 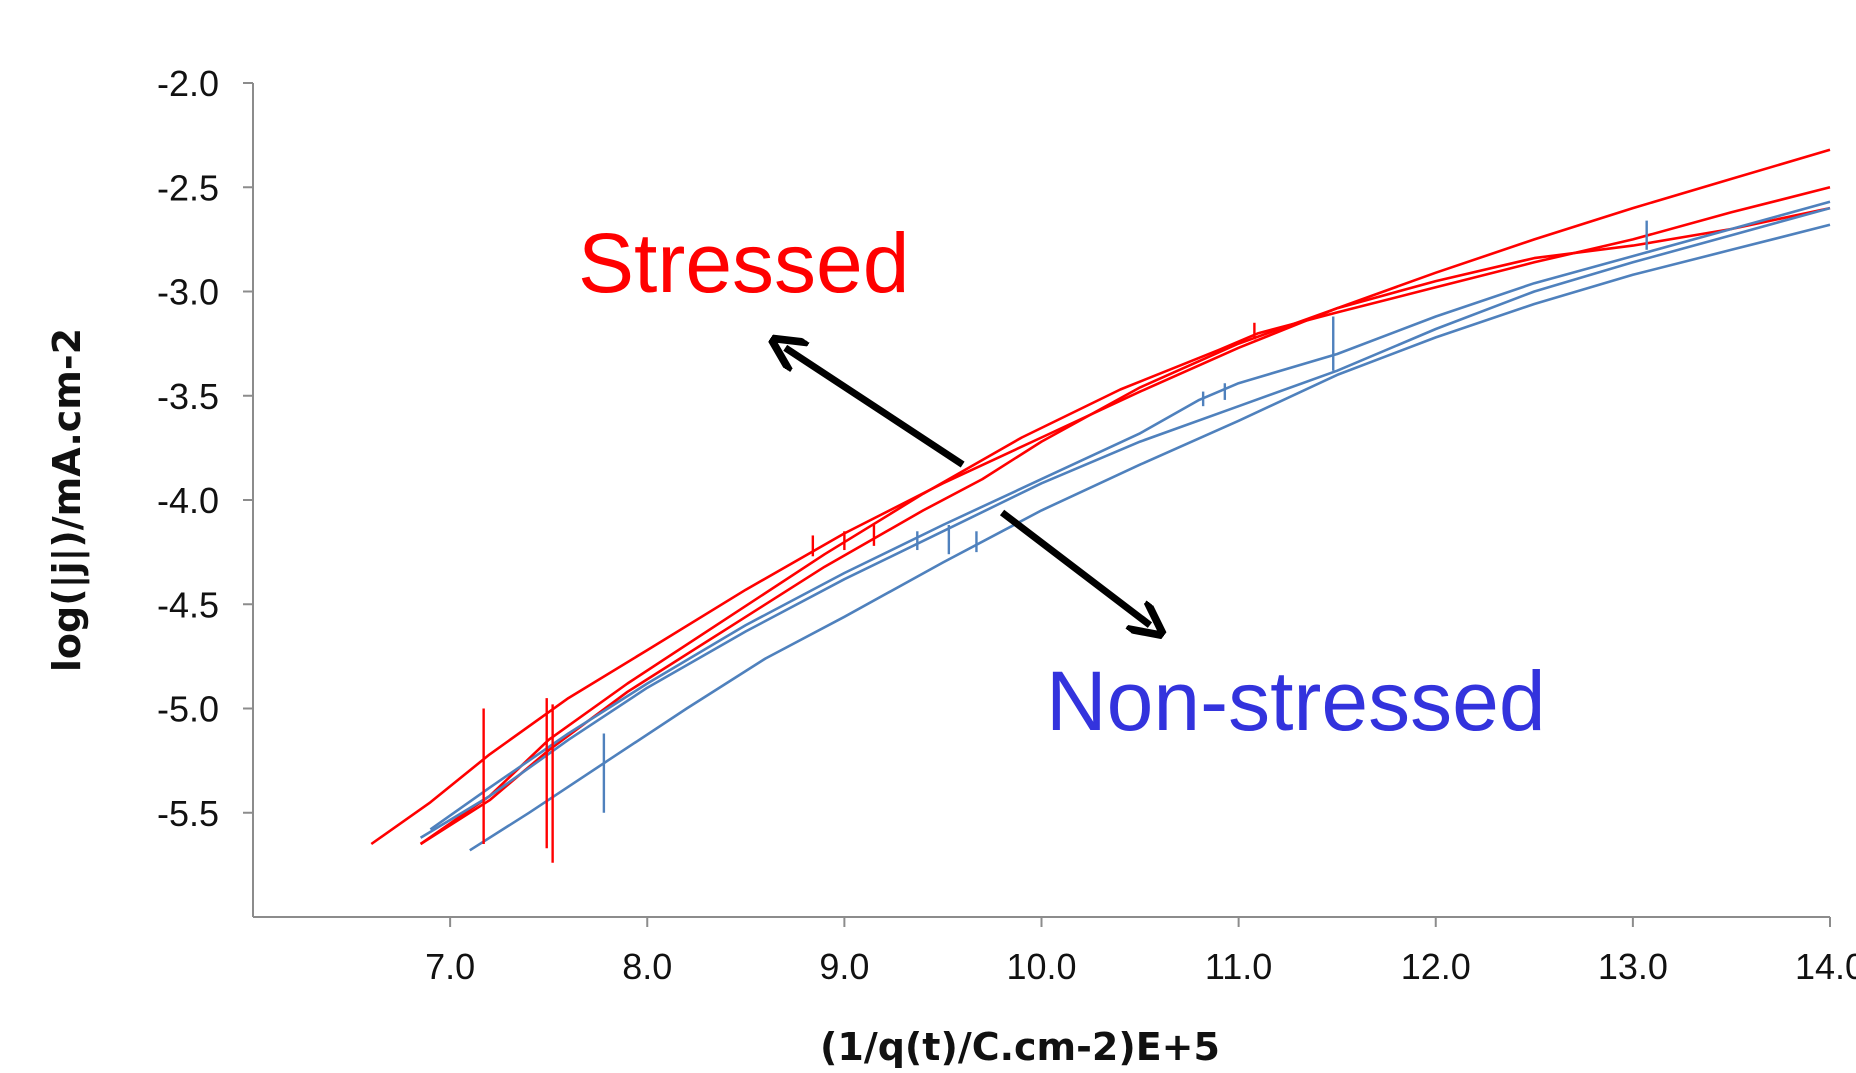 I want to click on x-tick-label: 9.0, so click(x=844, y=966).